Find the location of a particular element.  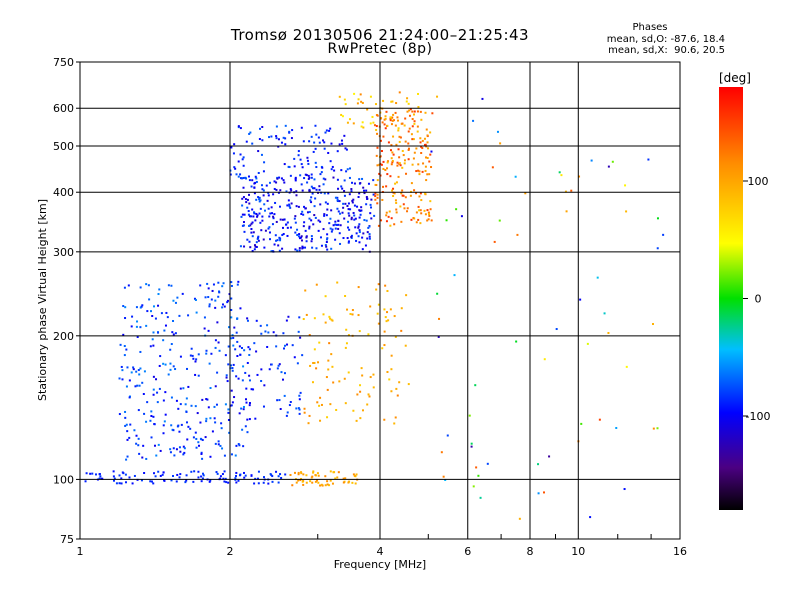

y-tick-label: 75 is located at coordinates (67, 539).